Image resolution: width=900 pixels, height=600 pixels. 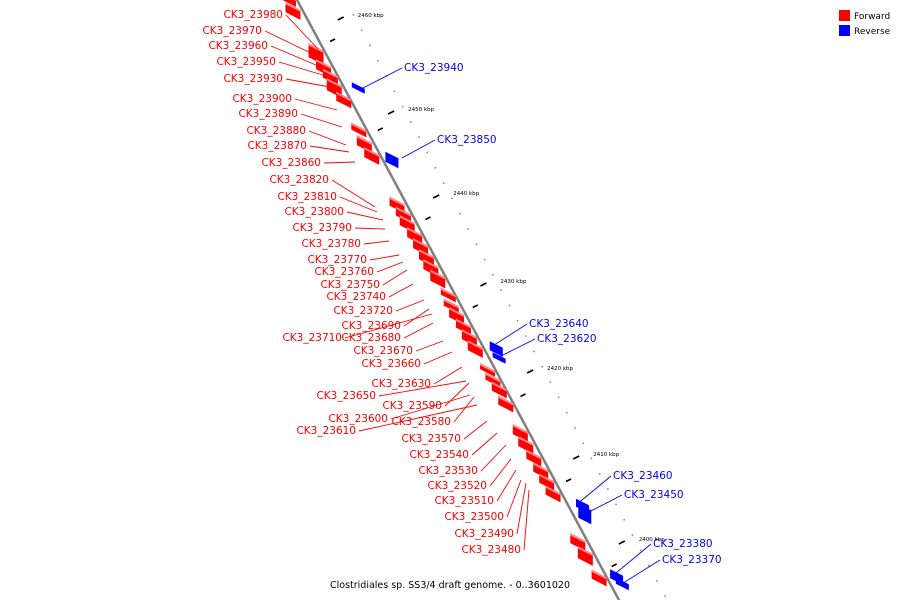 I want to click on legend-reverse-label: Reverse, so click(x=872, y=32).